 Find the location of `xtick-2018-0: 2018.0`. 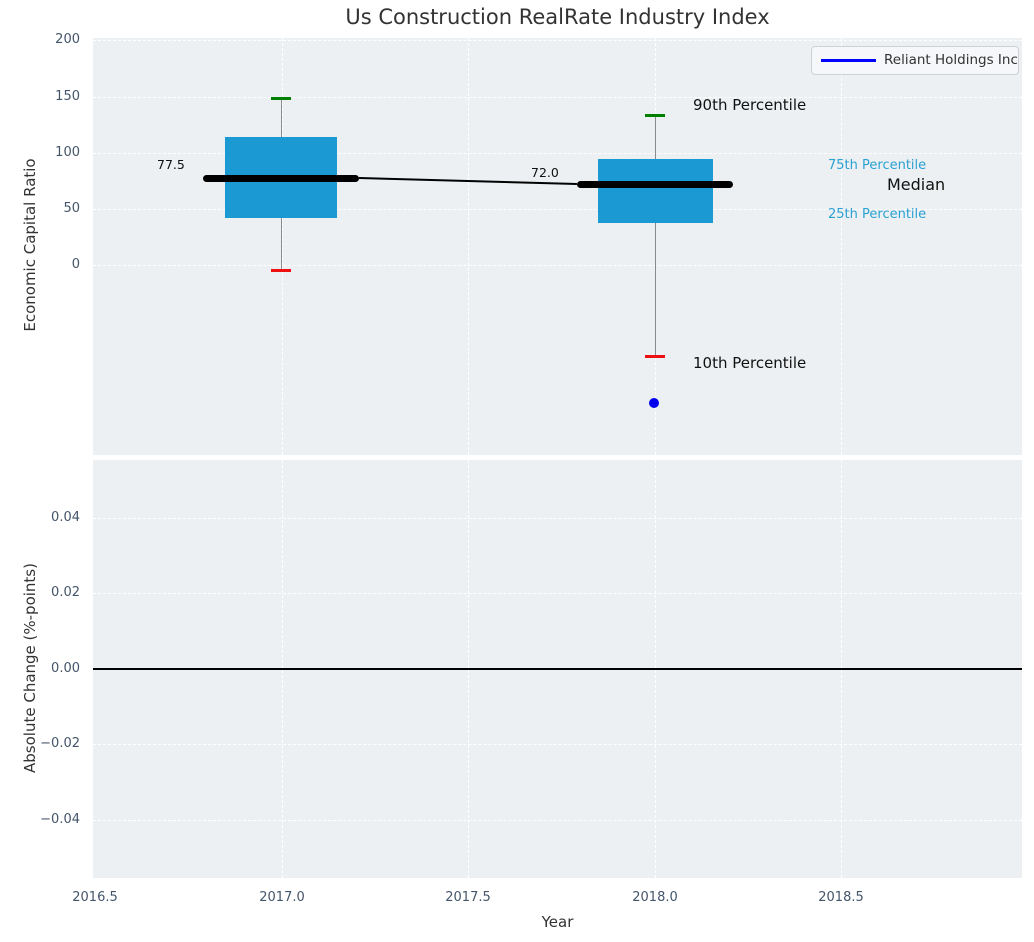

xtick-2018-0: 2018.0 is located at coordinates (655, 897).